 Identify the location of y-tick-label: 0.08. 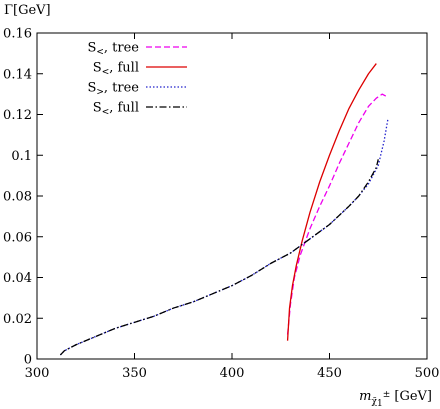
(17, 197).